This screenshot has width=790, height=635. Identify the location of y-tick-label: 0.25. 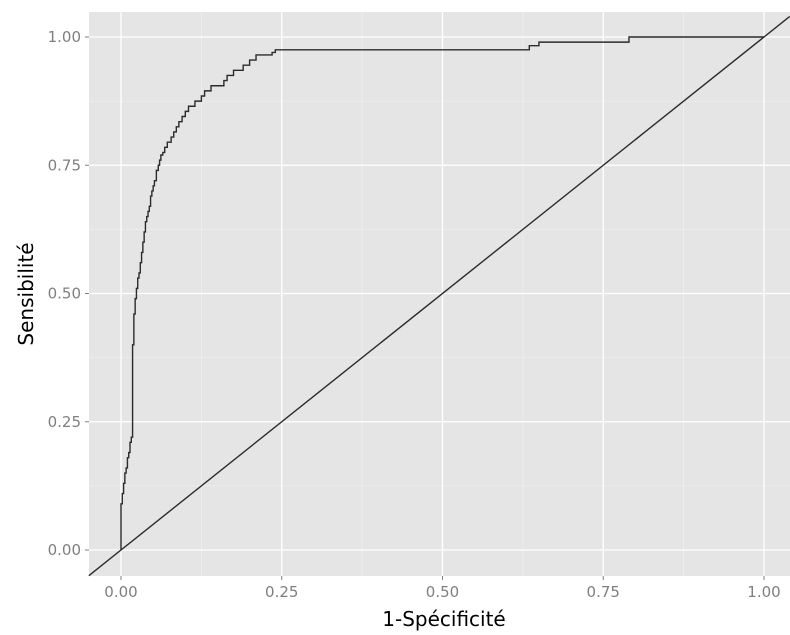
(64, 422).